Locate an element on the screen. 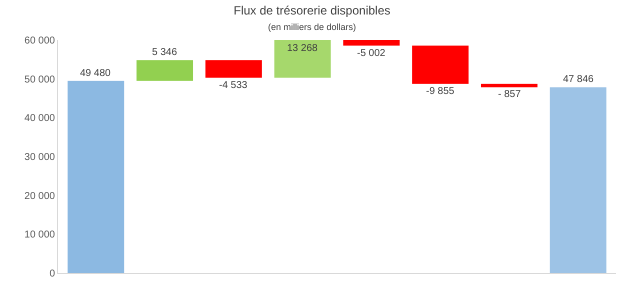 This screenshot has width=624, height=288. data-label: 47 846 is located at coordinates (578, 79).